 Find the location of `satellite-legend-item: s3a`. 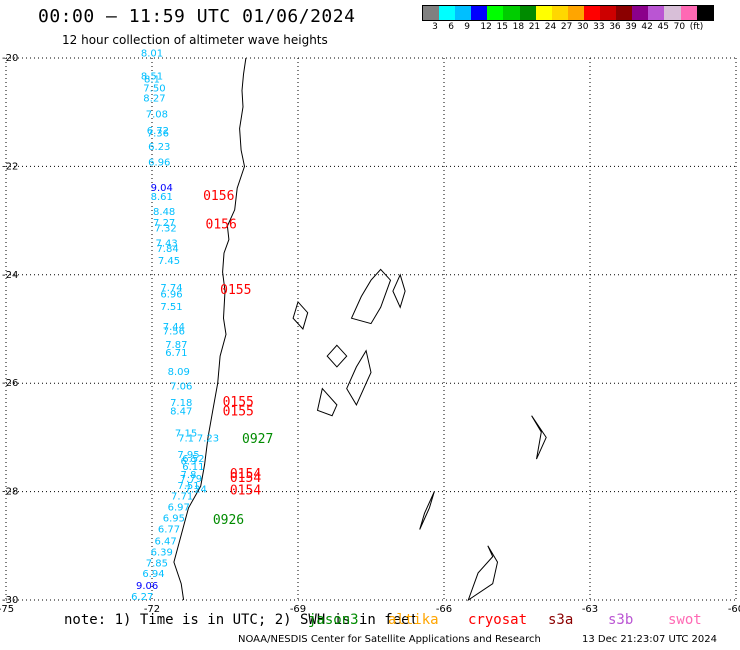

satellite-legend-item: s3a is located at coordinates (561, 620).